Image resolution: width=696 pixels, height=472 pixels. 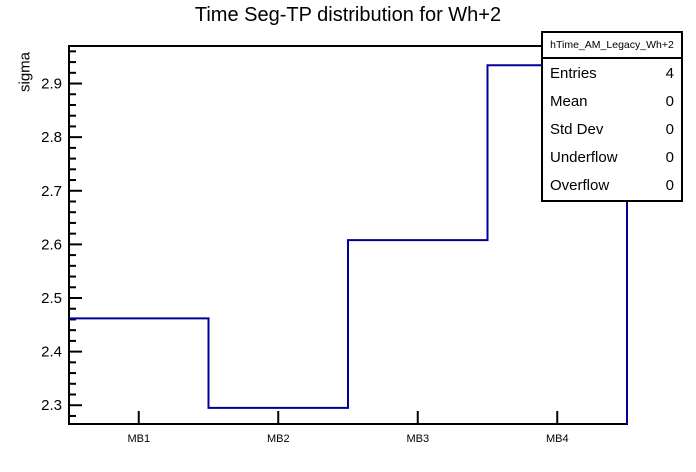 What do you see at coordinates (612, 46) in the screenshot?
I see `stats-box-title: hTime_AM_Legacy_Wh+2` at bounding box center [612, 46].